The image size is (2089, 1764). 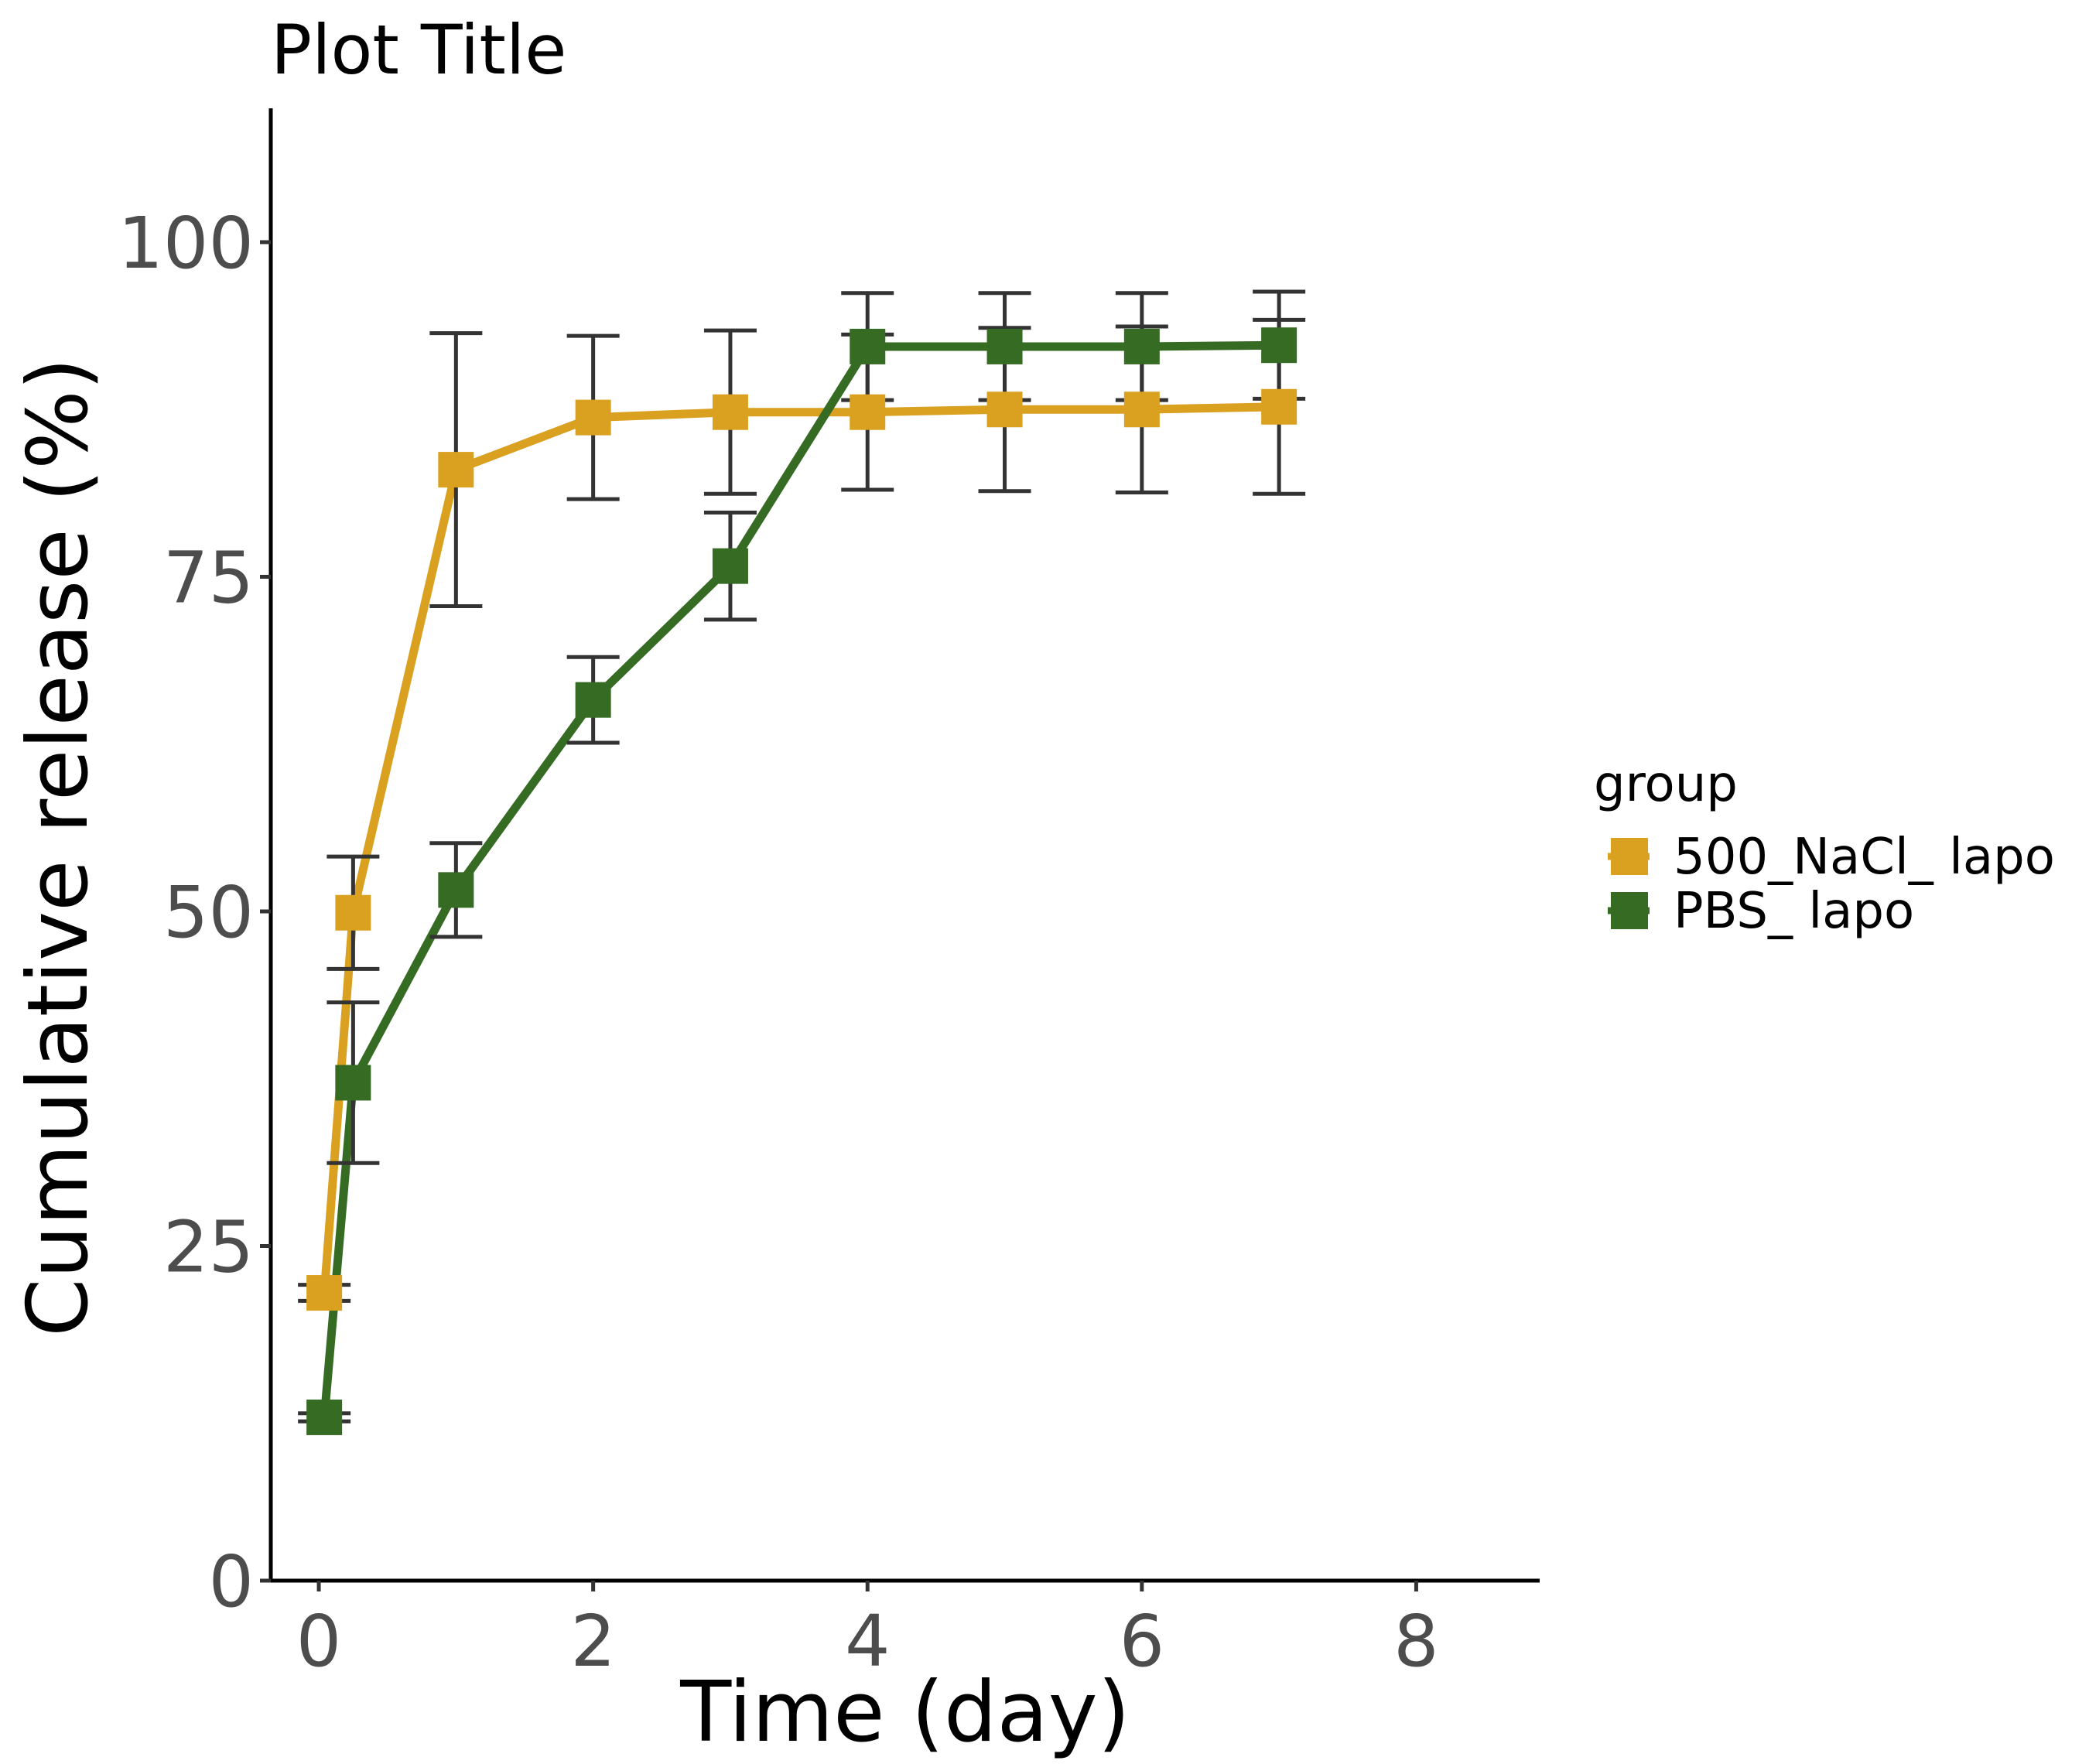 What do you see at coordinates (319, 1642) in the screenshot?
I see `x-tick-label: 0` at bounding box center [319, 1642].